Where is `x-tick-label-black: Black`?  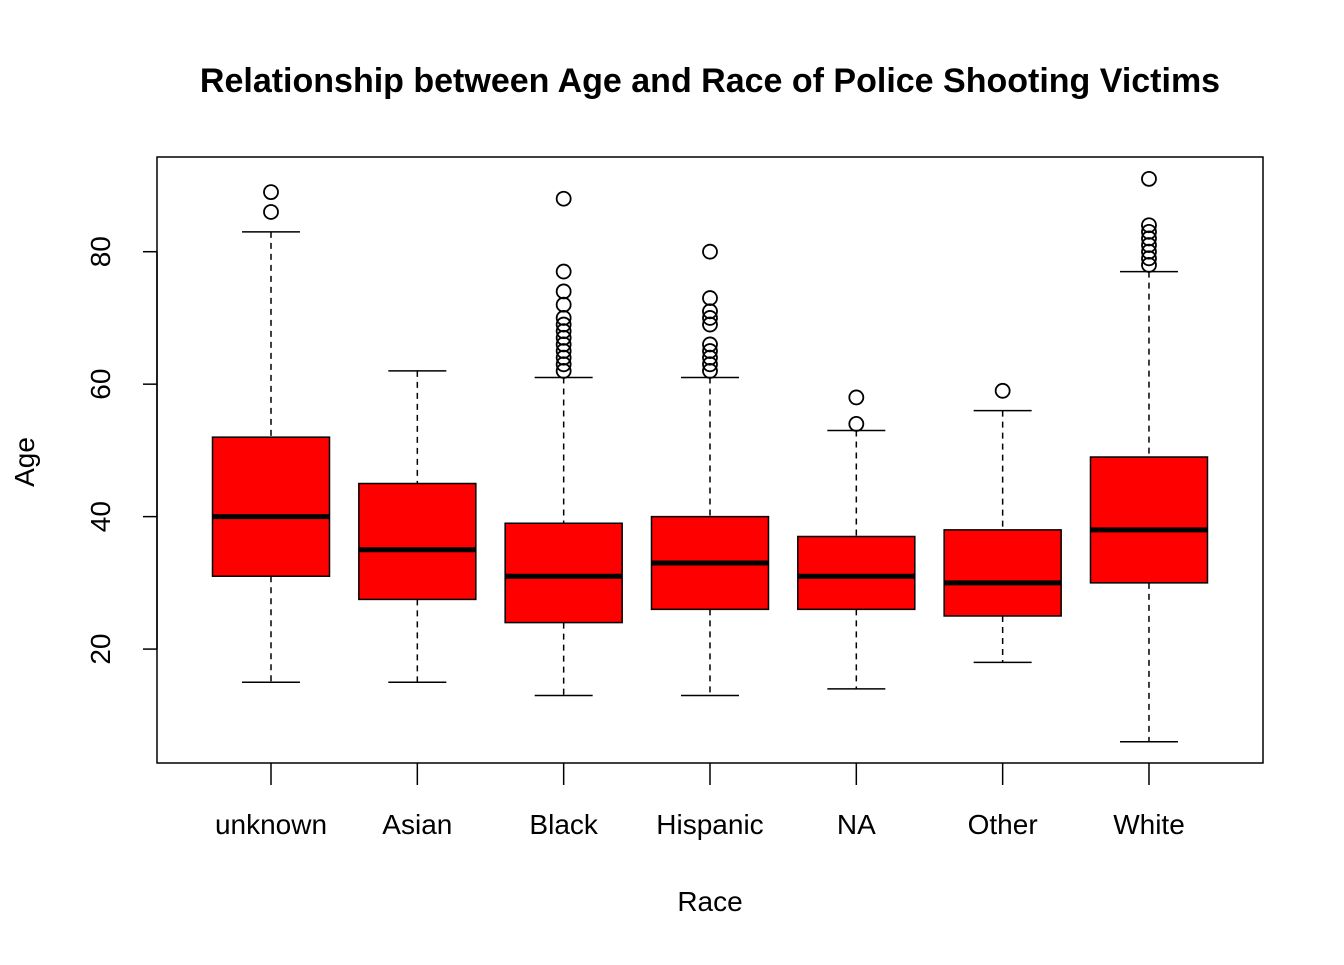
x-tick-label-black: Black is located at coordinates (563, 824).